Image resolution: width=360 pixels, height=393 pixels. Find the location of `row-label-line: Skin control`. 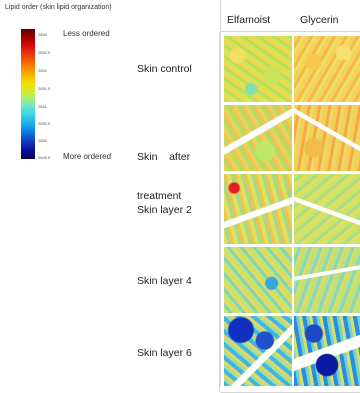

row-label-line: Skin control is located at coordinates (164, 69).